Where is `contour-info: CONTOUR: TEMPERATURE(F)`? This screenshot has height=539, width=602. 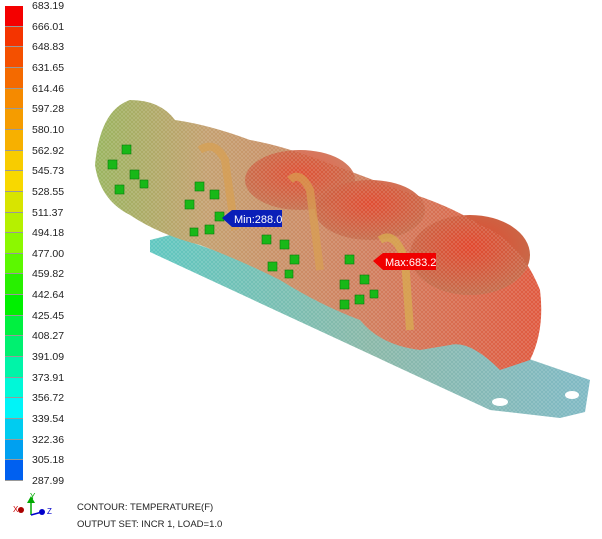
contour-info: CONTOUR: TEMPERATURE(F) is located at coordinates (145, 507).